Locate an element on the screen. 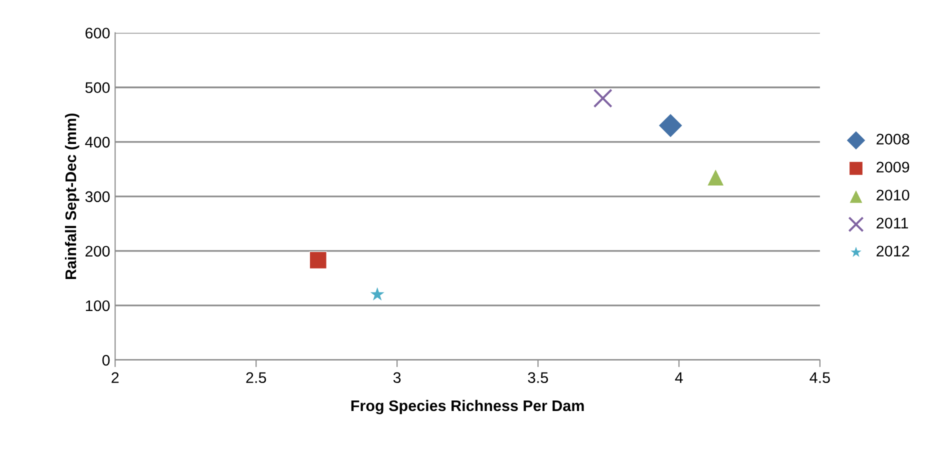  x-tick-label: 3.5 is located at coordinates (538, 378).